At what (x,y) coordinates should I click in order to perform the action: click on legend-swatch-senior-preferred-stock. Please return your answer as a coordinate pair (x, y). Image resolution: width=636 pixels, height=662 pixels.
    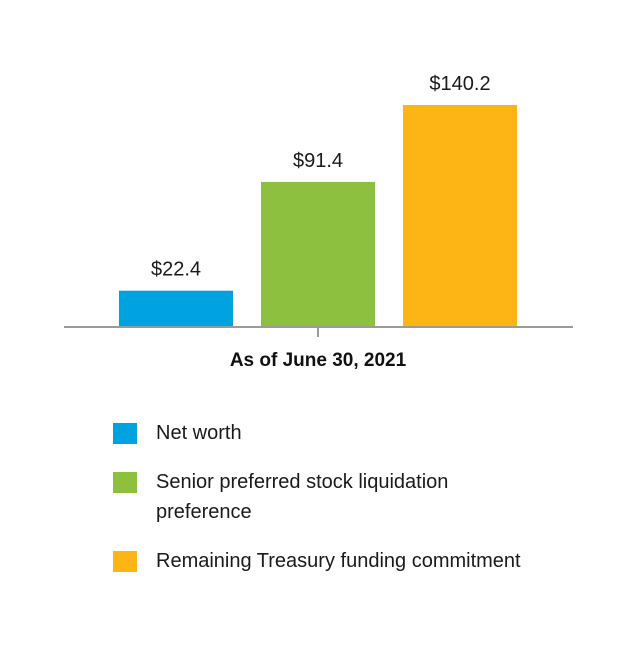
    Looking at the image, I should click on (125, 482).